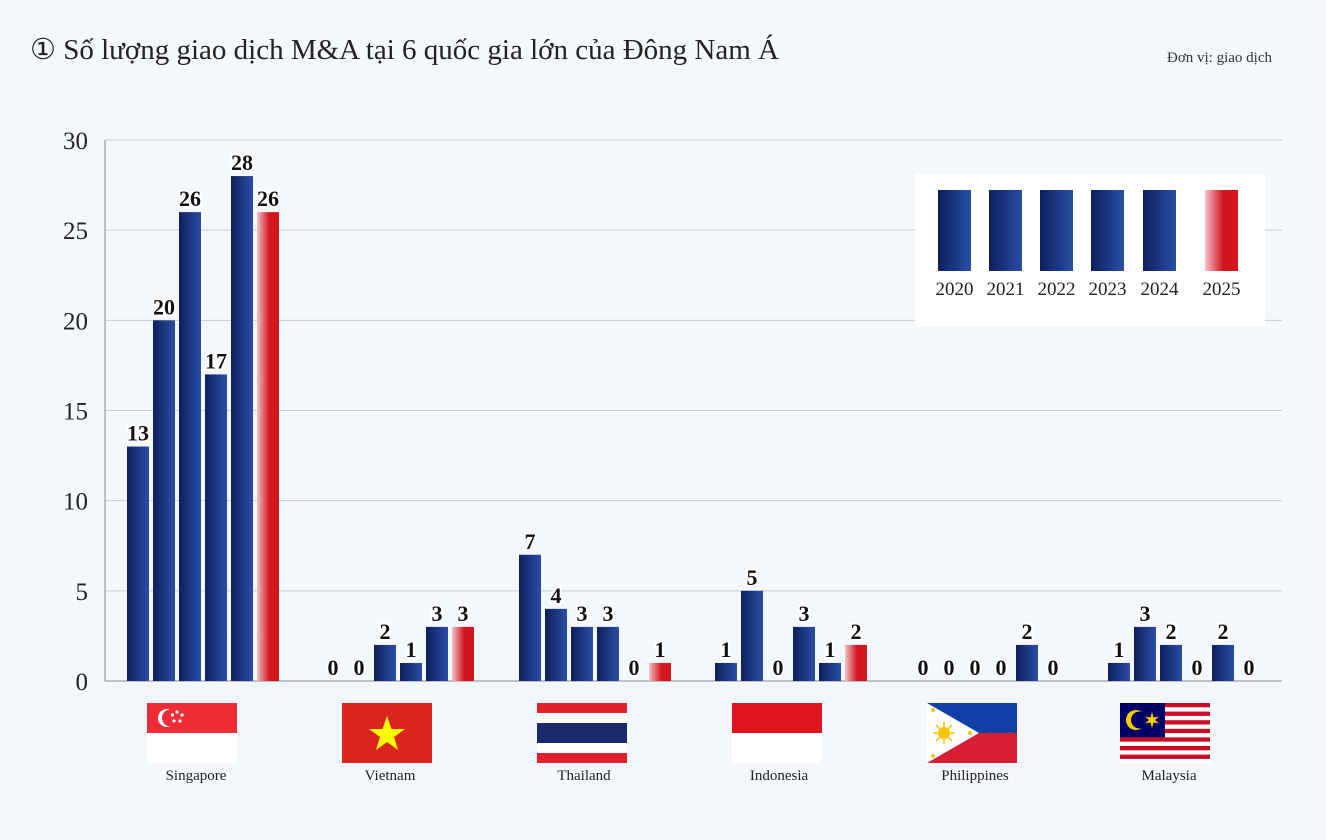 This screenshot has width=1326, height=840. I want to click on bar-vietnam-2024, so click(437, 653).